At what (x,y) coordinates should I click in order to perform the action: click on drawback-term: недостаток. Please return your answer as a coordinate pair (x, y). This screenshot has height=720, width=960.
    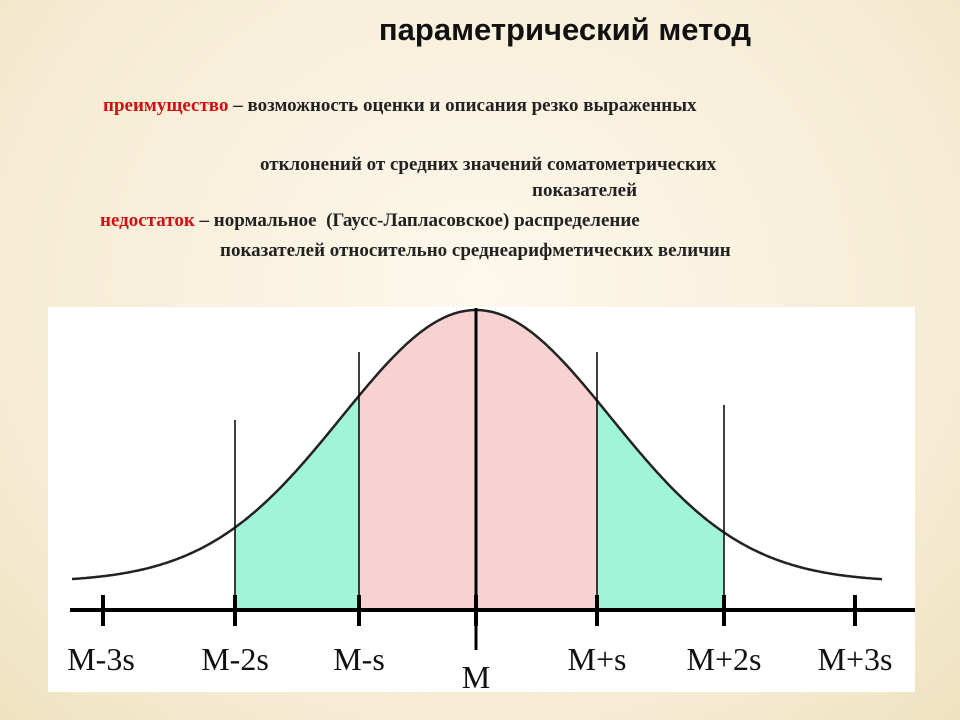
    Looking at the image, I should click on (147, 220).